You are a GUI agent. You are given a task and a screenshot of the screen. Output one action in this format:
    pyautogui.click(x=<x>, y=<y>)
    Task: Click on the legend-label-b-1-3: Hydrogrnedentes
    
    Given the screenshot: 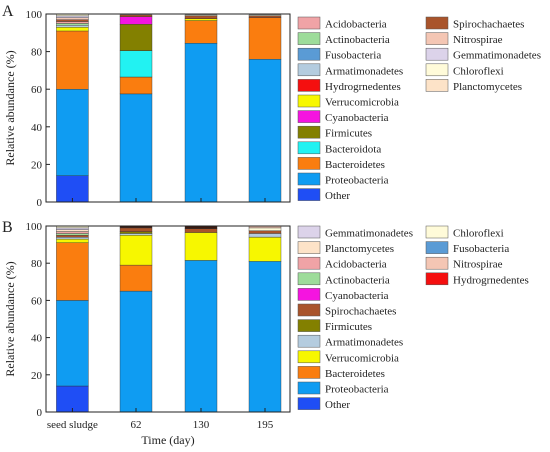 What is the action you would take?
    pyautogui.click(x=491, y=280)
    